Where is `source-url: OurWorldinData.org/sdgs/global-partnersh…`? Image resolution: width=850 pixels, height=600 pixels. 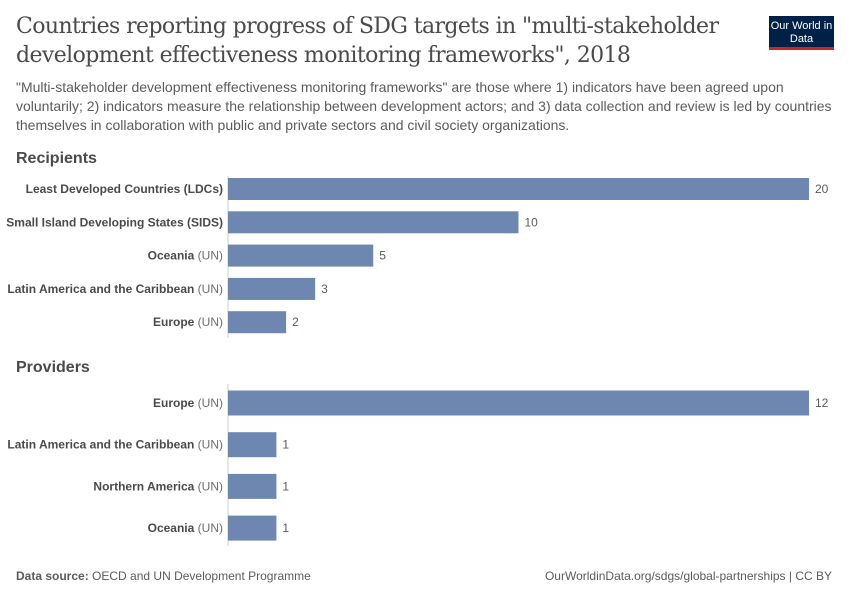 source-url: OurWorldinData.org/sdgs/global-partnersh… is located at coordinates (688, 576).